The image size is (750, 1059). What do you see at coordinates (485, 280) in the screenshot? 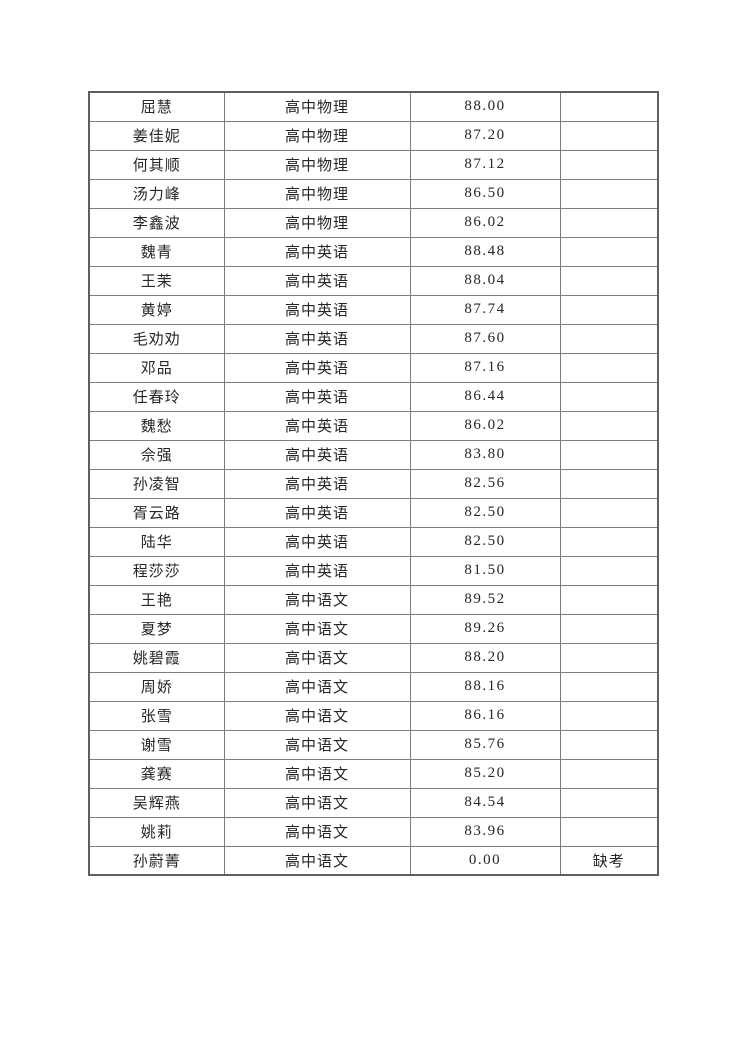
I see `cell-score: 88.04` at bounding box center [485, 280].